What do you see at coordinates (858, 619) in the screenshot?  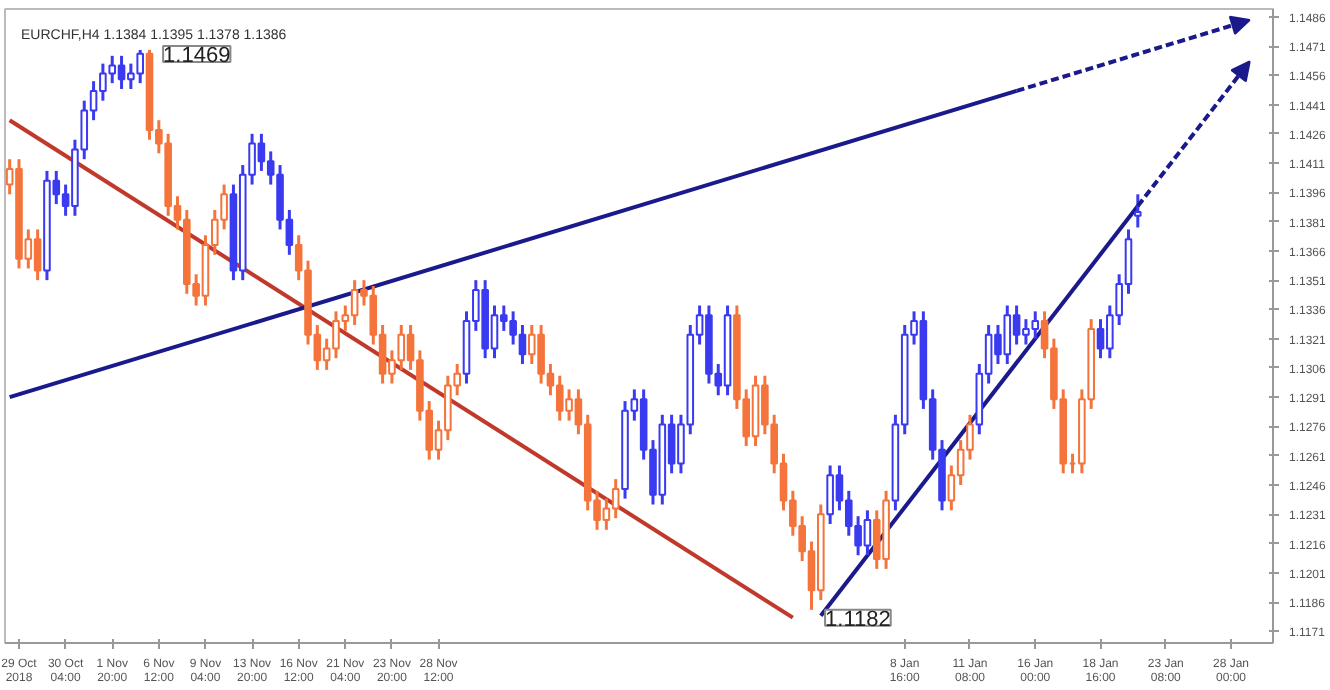 I see `annotation: 1.1182` at bounding box center [858, 619].